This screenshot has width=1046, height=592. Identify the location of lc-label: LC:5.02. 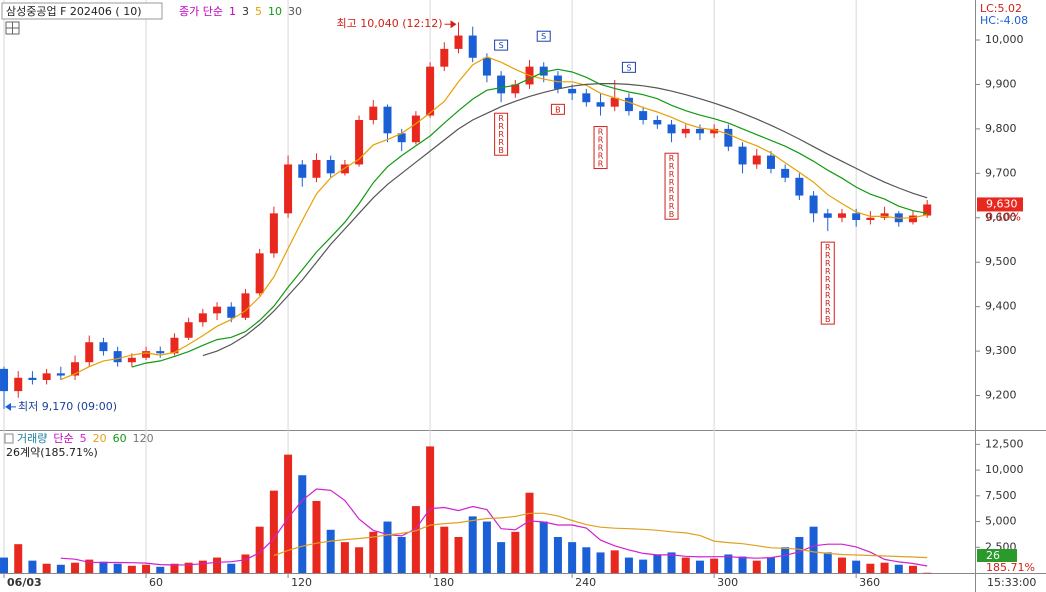
(1001, 8).